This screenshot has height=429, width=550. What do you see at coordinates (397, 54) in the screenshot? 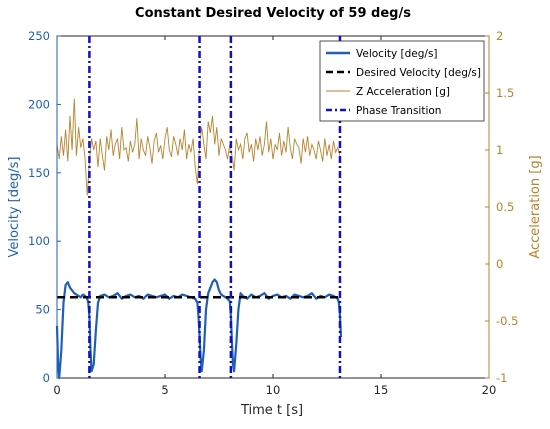
I see `legend-label-velocity: Velocity [deg/s]` at bounding box center [397, 54].